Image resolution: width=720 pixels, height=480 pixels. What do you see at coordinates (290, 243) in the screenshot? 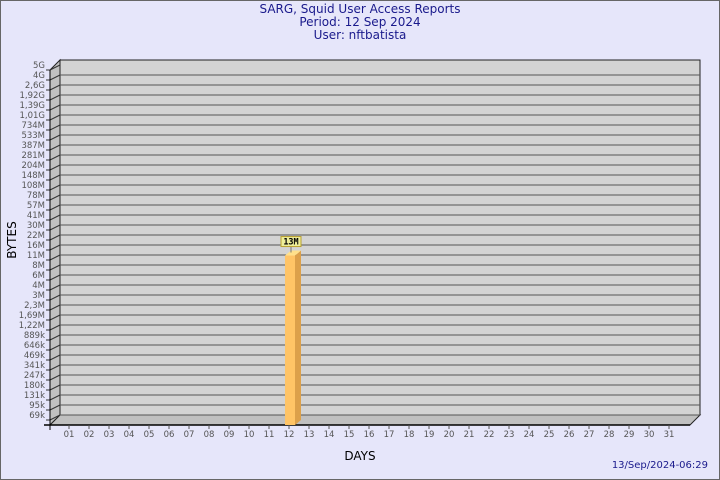
I see `data-label: 13M` at bounding box center [290, 243].